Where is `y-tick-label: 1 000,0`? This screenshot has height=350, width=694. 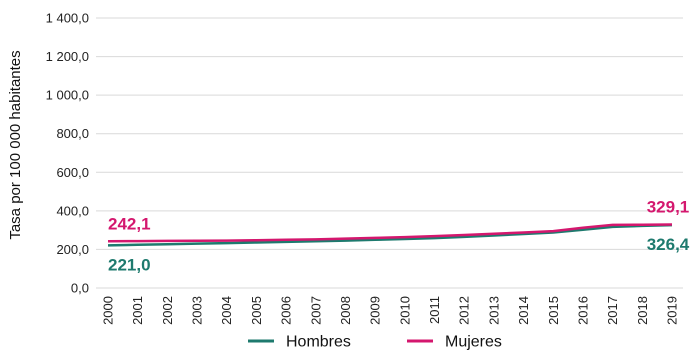
y-tick-label: 1 000,0 is located at coordinates (67, 95).